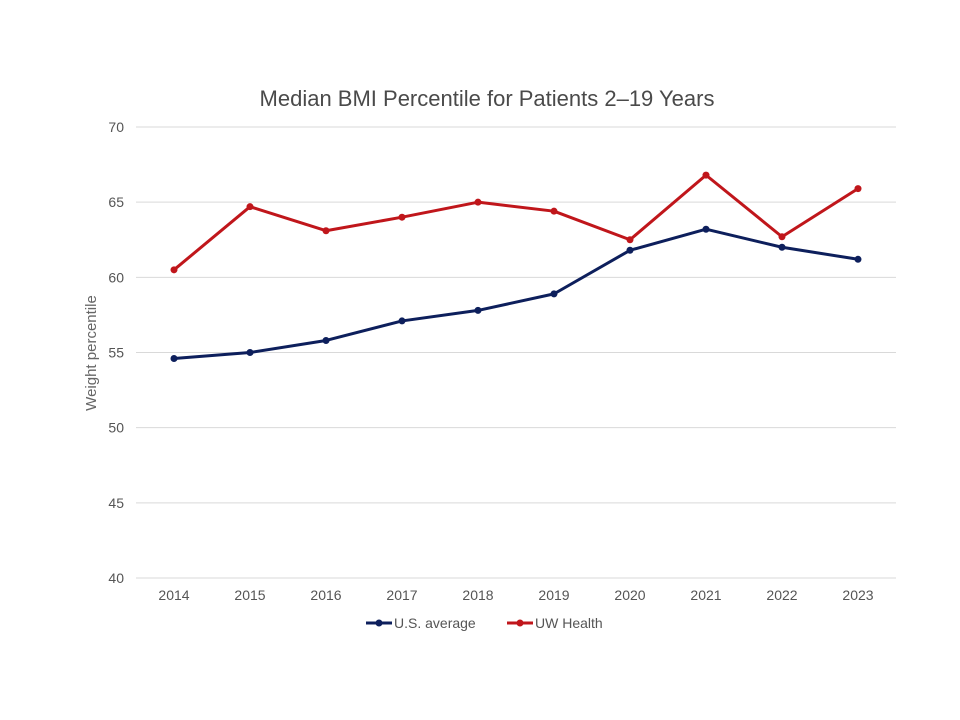 The width and height of the screenshot is (960, 720). I want to click on data-point-u-s-average-2015, so click(250, 352).